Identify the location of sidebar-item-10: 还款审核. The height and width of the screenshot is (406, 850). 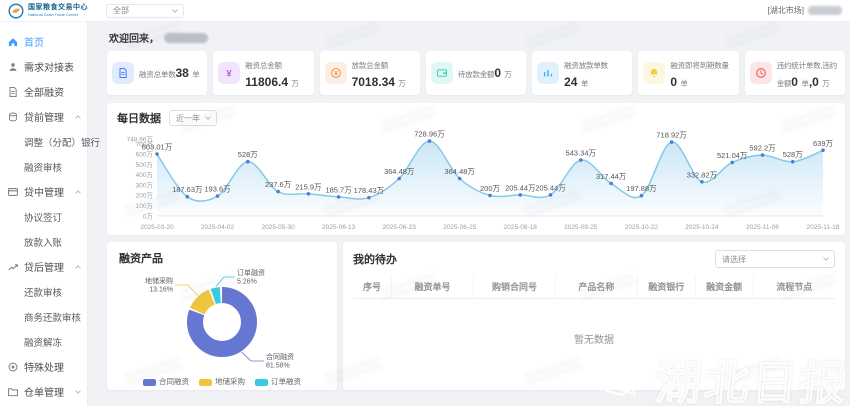
(43, 291).